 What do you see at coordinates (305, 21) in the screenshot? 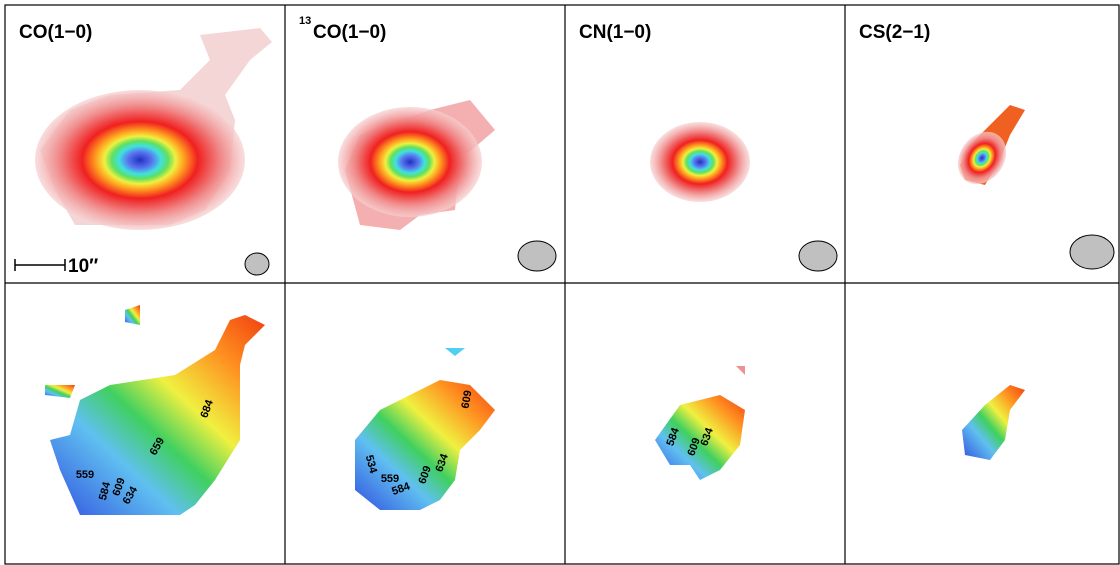
I see `title-superscript: 13` at bounding box center [305, 21].